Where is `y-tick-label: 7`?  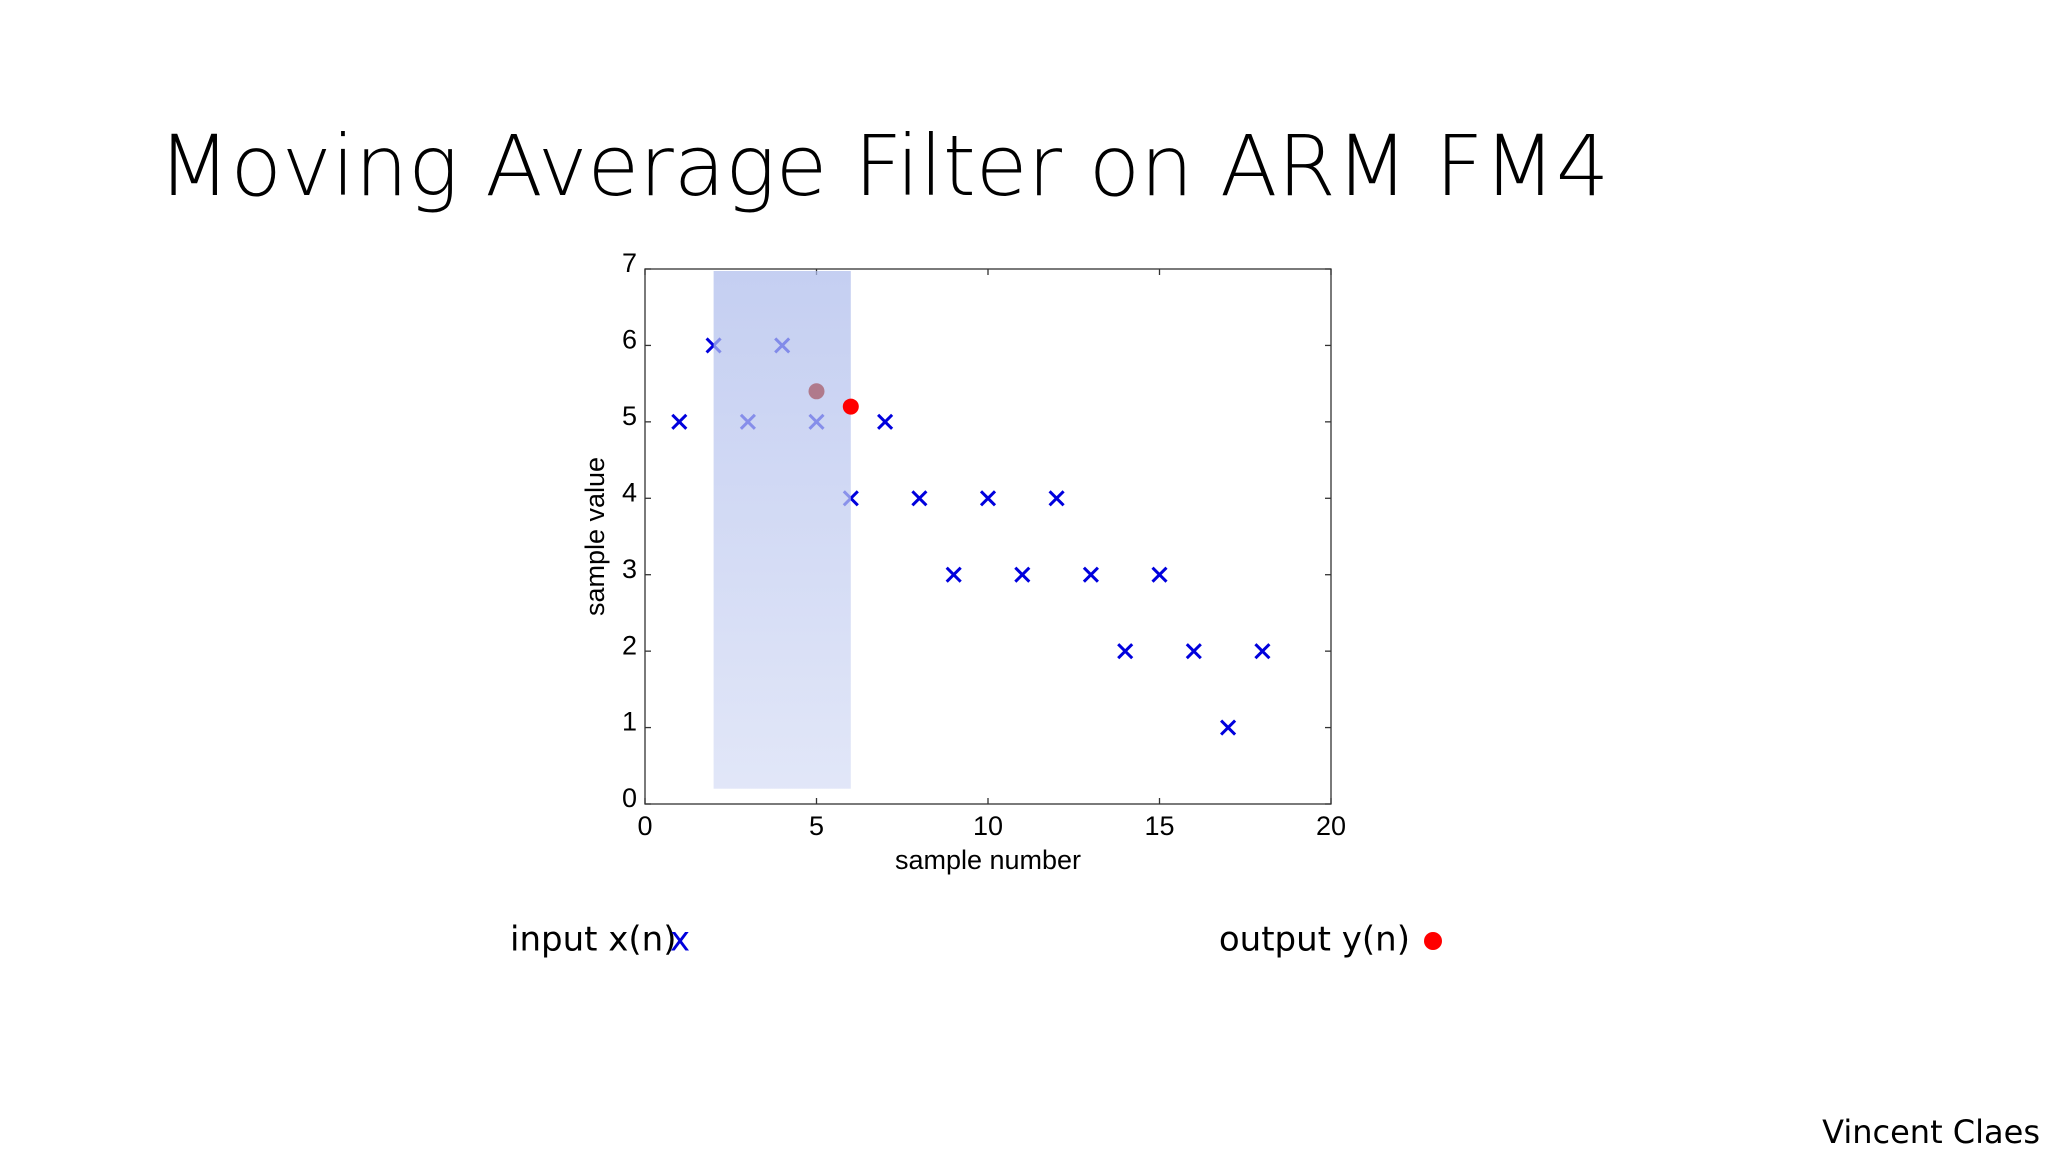
y-tick-label: 7 is located at coordinates (629, 263).